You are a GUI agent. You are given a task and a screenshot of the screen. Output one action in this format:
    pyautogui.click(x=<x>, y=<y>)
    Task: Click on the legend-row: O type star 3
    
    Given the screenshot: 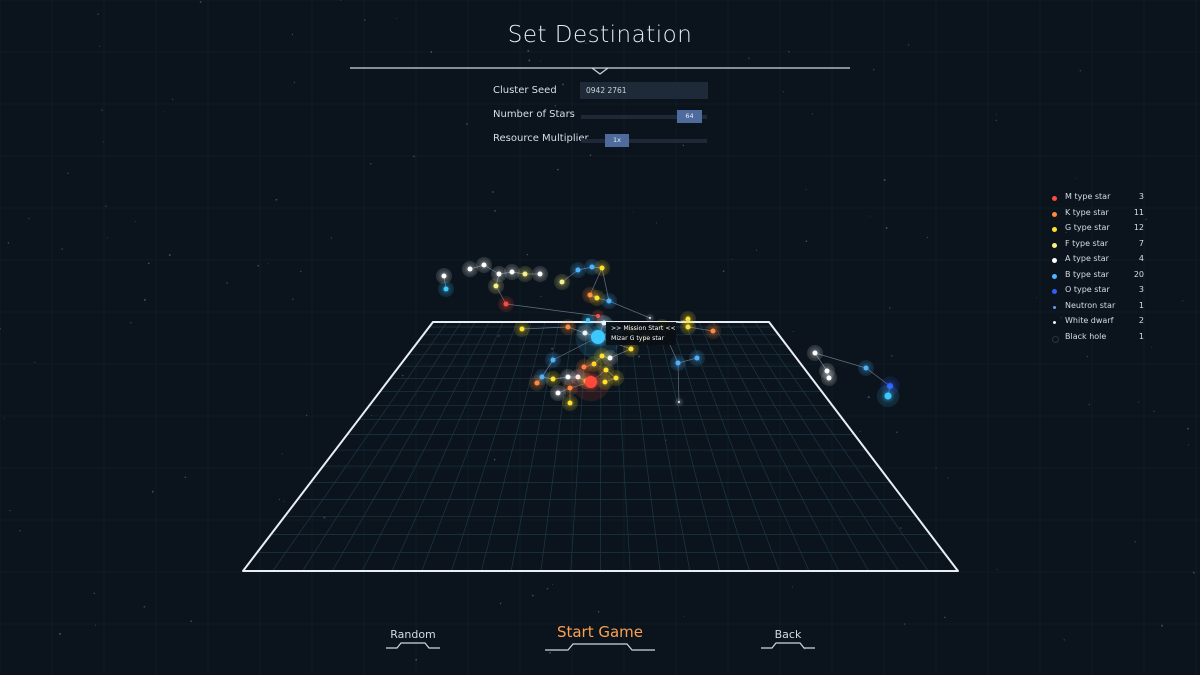 What is the action you would take?
    pyautogui.click(x=1100, y=293)
    